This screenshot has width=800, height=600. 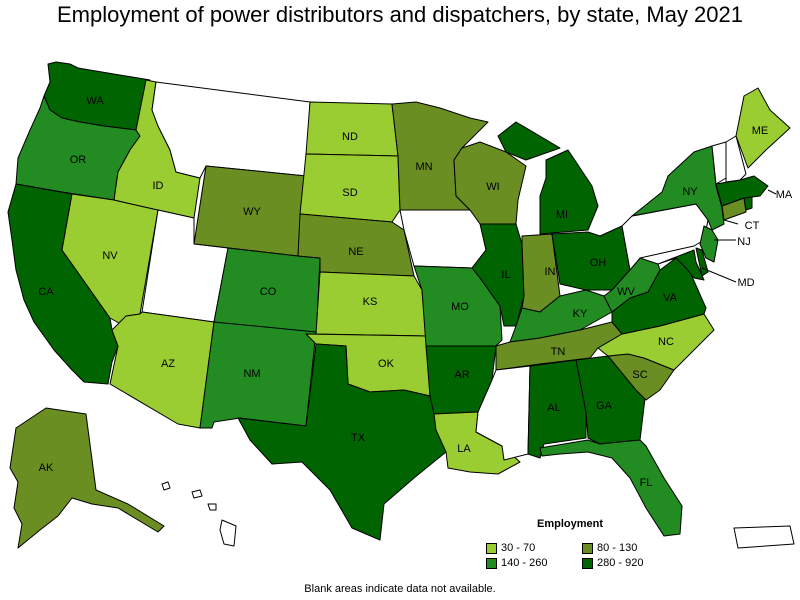 I want to click on label-ar: AR, so click(x=461, y=375).